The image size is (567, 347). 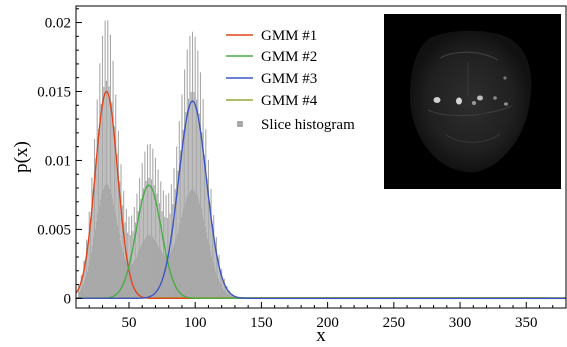 I want to click on y-tick-label: 0, so click(x=68, y=299).